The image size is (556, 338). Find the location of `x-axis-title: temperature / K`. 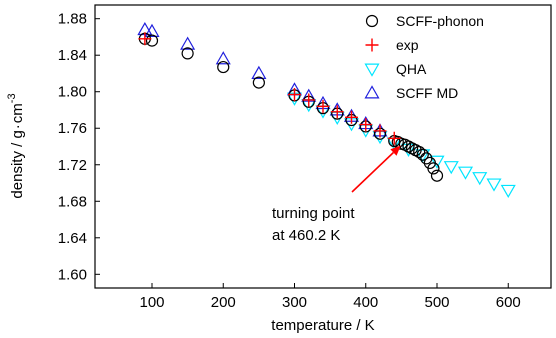

x-axis-title: temperature / K is located at coordinates (322, 325).